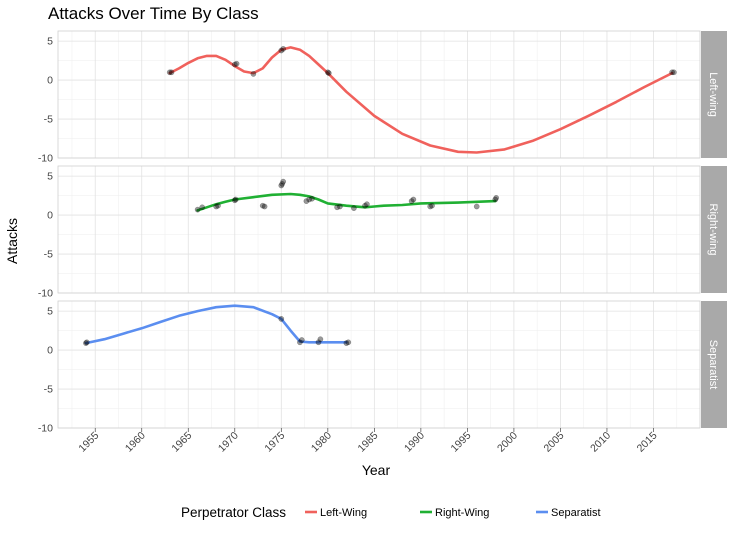 Image resolution: width=733 pixels, height=537 pixels. What do you see at coordinates (181, 442) in the screenshot?
I see `x-tick-label: 1965` at bounding box center [181, 442].